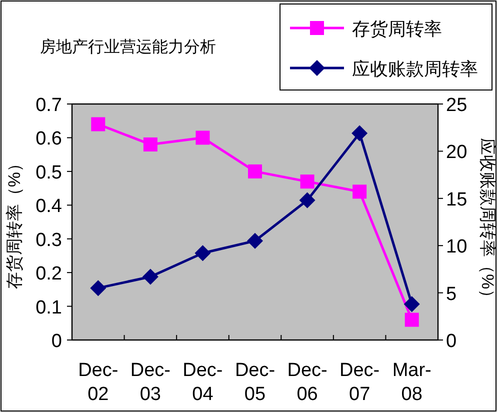 This screenshot has width=497, height=412. Describe the element at coordinates (49, 307) in the screenshot. I see `y-tick-label: 0.1` at that location.